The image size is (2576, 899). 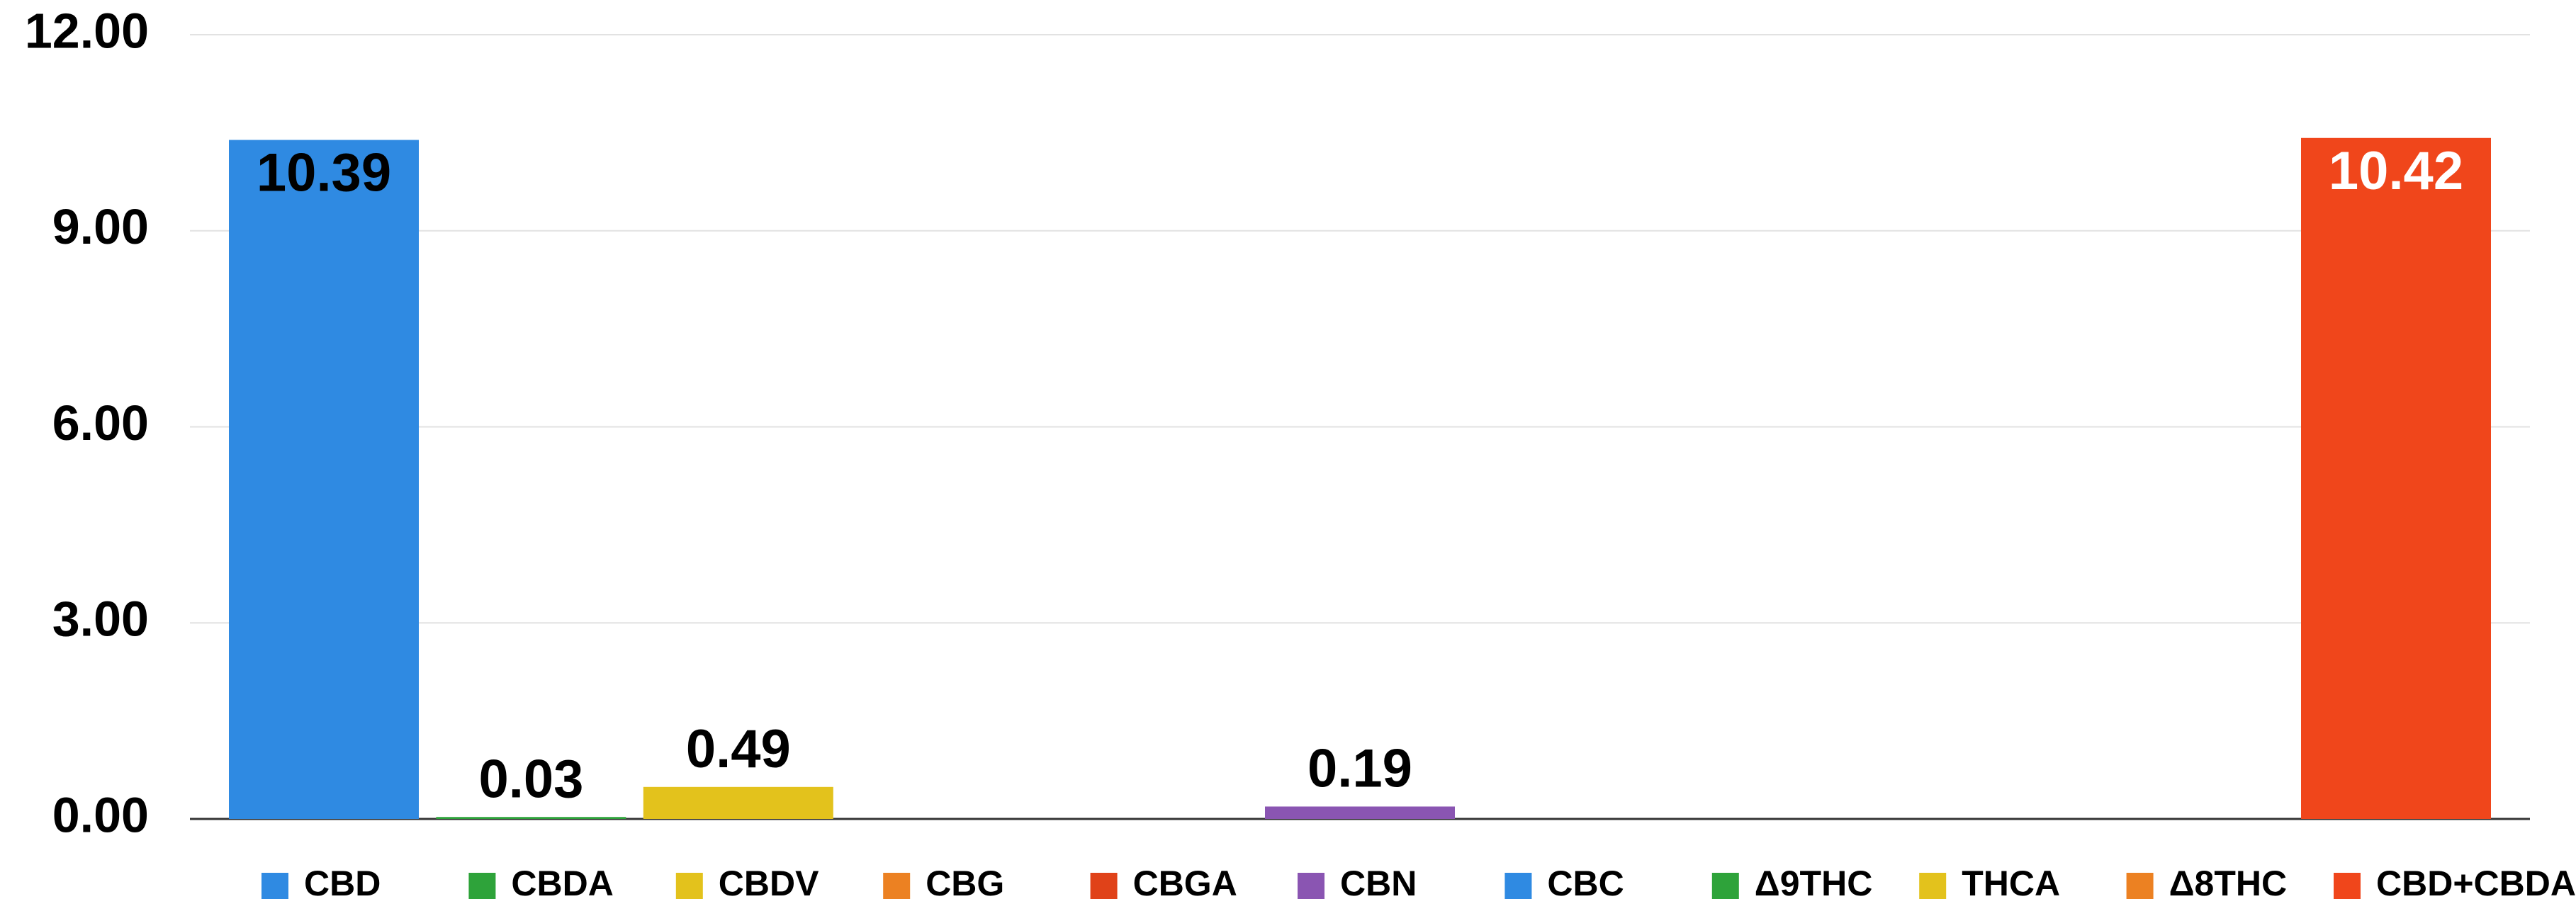 I want to click on legend-label: CBD, so click(x=342, y=881).